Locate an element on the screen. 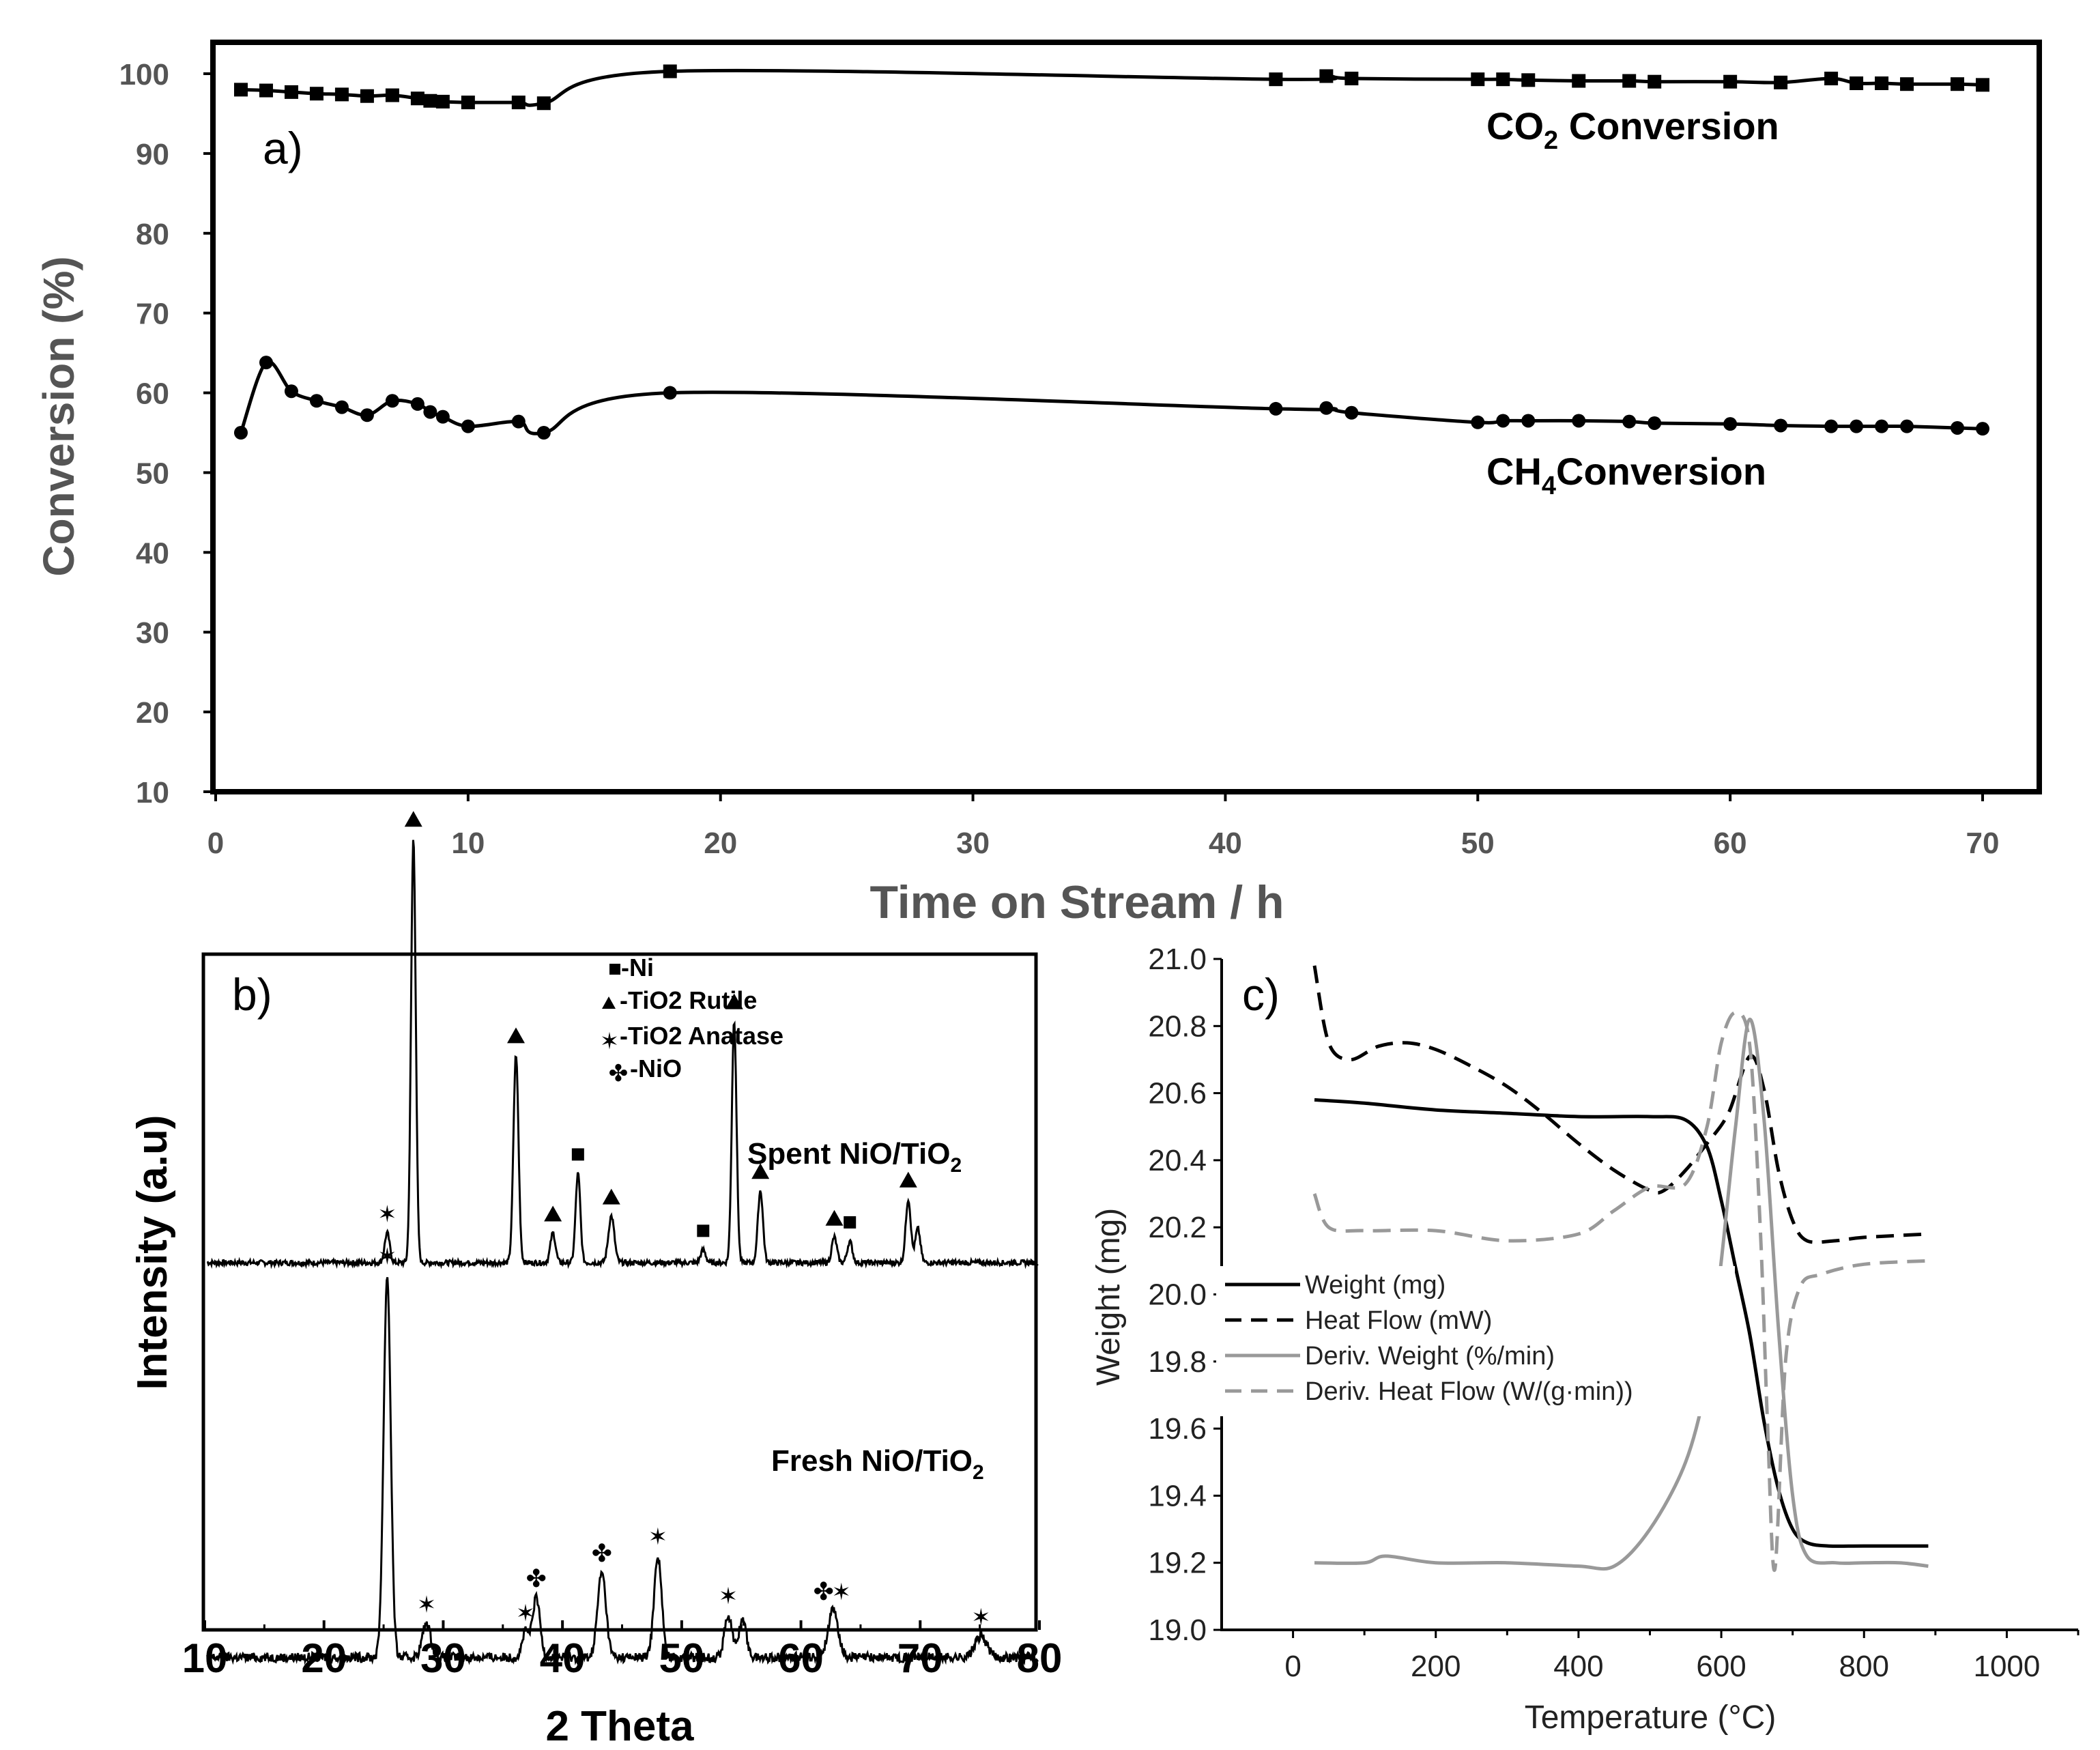 The image size is (2100, 1750). spent-label-main: Spent NiO/TiO is located at coordinates (848, 1154).